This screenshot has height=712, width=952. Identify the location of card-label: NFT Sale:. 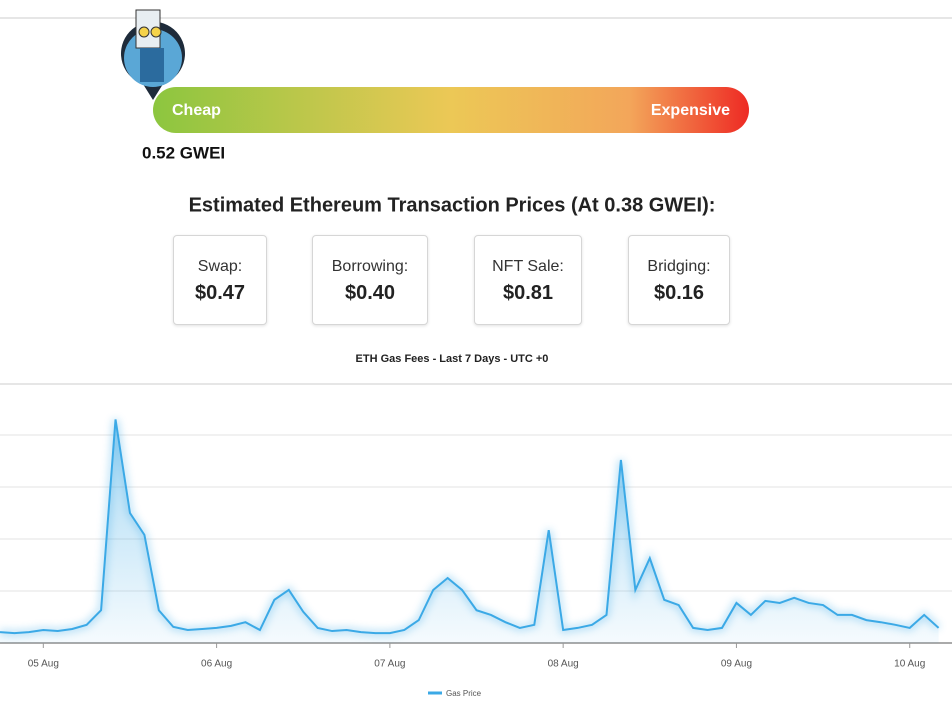
(528, 266).